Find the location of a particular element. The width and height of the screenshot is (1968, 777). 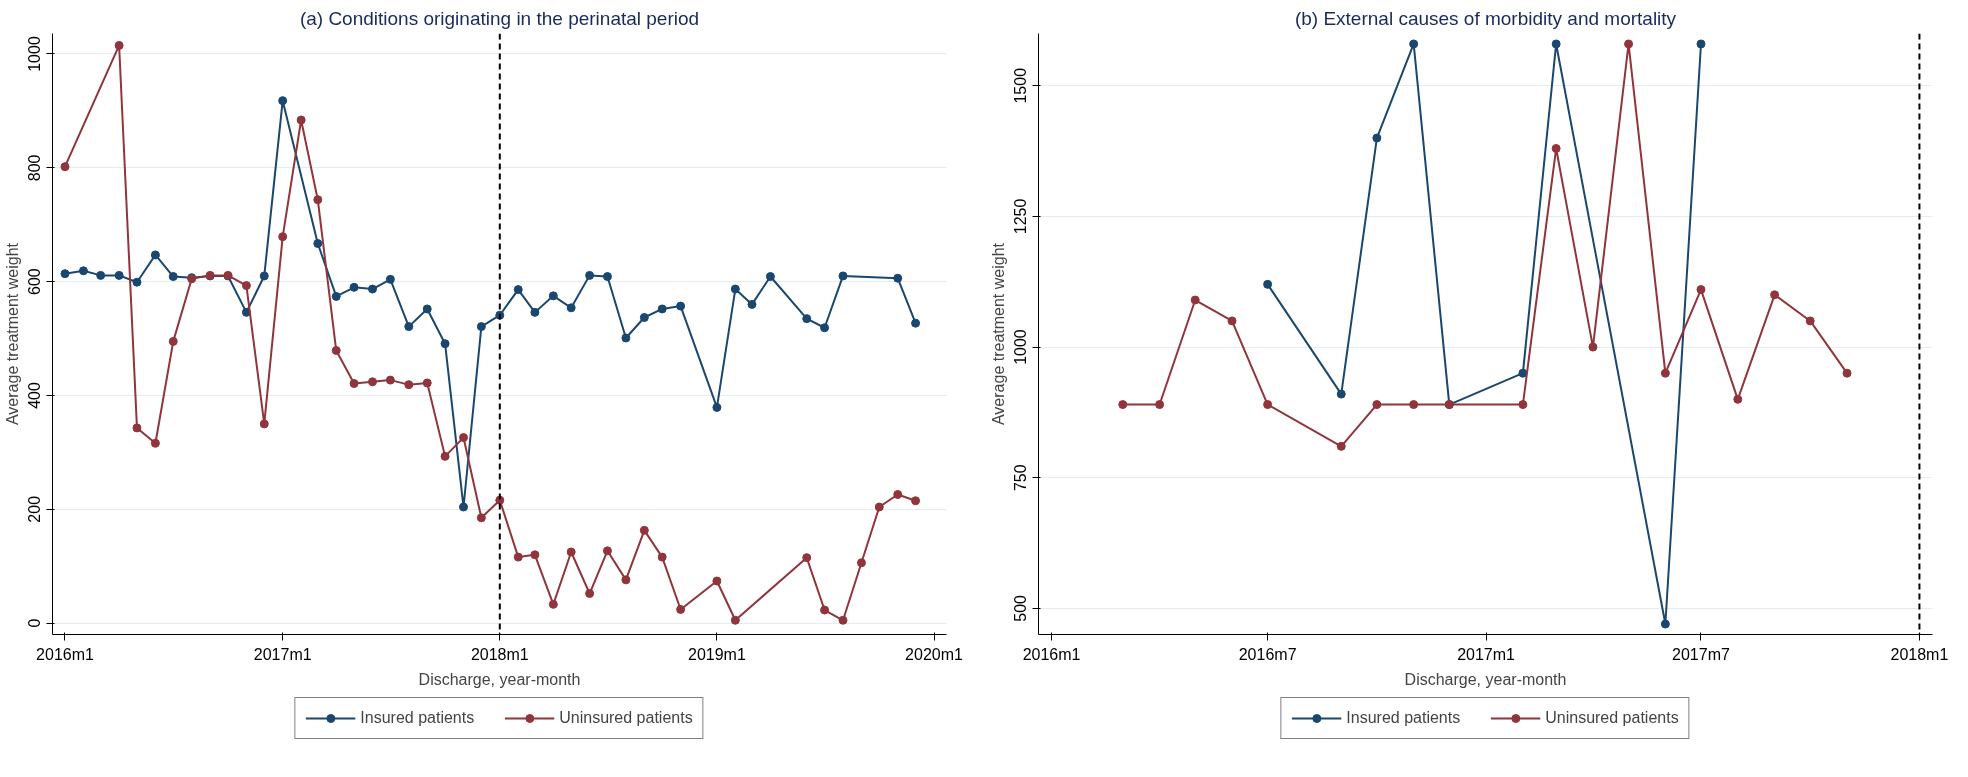

y-tick-label: 400 is located at coordinates (35, 395).